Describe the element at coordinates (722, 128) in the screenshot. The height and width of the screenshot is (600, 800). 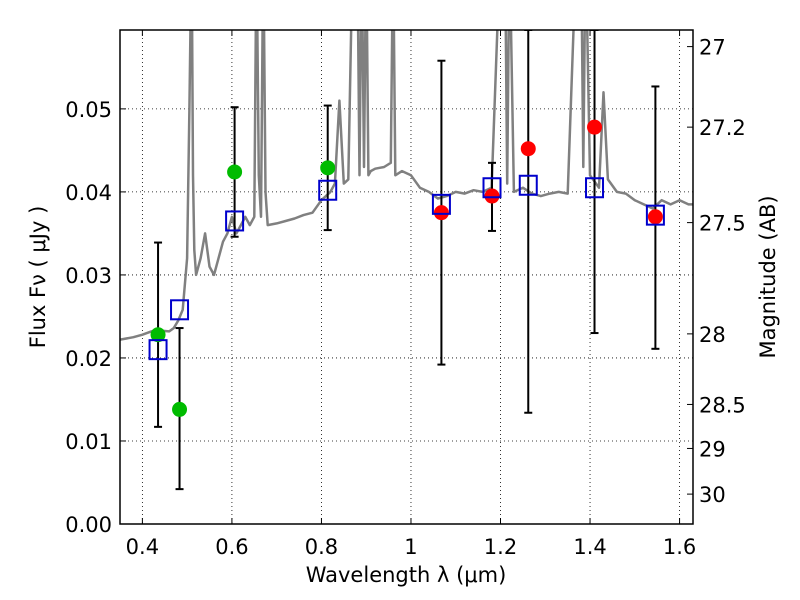
I see `y2-tick-label: 27.2` at that location.